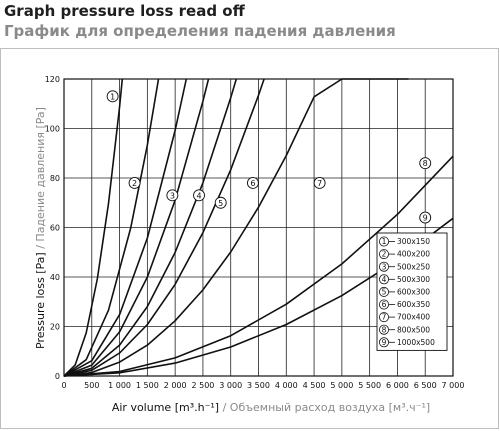 The height and width of the screenshot is (431, 500). I want to click on legend-marker-label: 9, so click(384, 342).